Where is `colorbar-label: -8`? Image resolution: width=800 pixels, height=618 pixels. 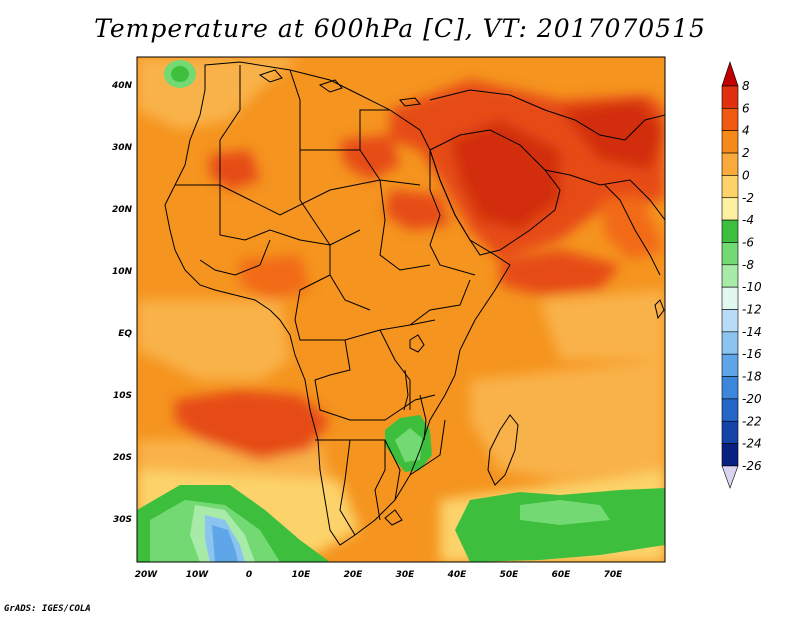 colorbar-label: -8 is located at coordinates (748, 265).